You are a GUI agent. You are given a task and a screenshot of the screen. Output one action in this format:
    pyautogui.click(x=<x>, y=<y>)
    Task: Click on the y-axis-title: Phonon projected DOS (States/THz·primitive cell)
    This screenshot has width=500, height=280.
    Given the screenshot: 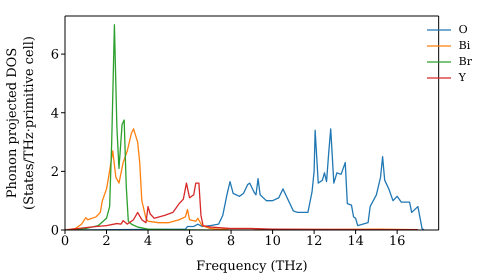 What is the action you would take?
    pyautogui.click(x=21, y=123)
    